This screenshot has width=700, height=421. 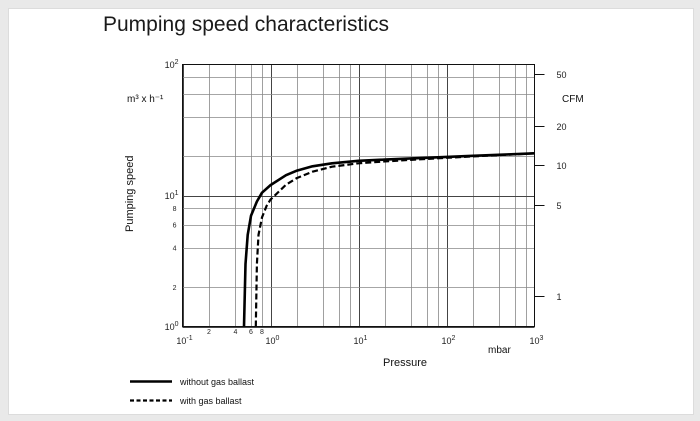 What do you see at coordinates (130, 194) in the screenshot?
I see `y-axis-label: Pumping speed` at bounding box center [130, 194].